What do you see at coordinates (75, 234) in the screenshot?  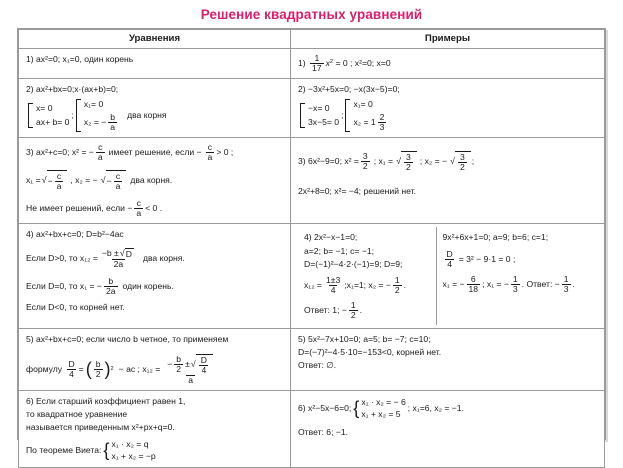 I see `row-4-line-1: 4) ax²+bx+c=0; D=b²−4ac` at bounding box center [75, 234].